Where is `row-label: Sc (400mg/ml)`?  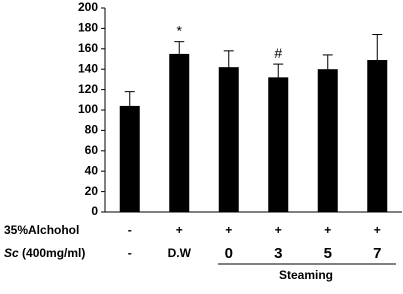 row-label: Sc (400mg/ml) is located at coordinates (44, 253).